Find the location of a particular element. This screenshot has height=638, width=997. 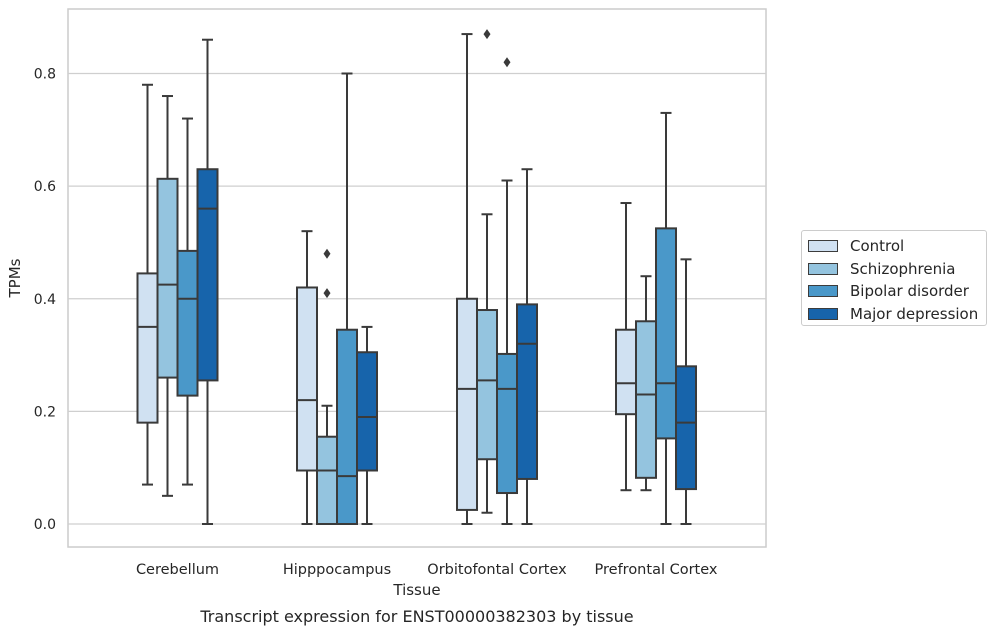

y-tick-label: 0.2 is located at coordinates (45, 412).